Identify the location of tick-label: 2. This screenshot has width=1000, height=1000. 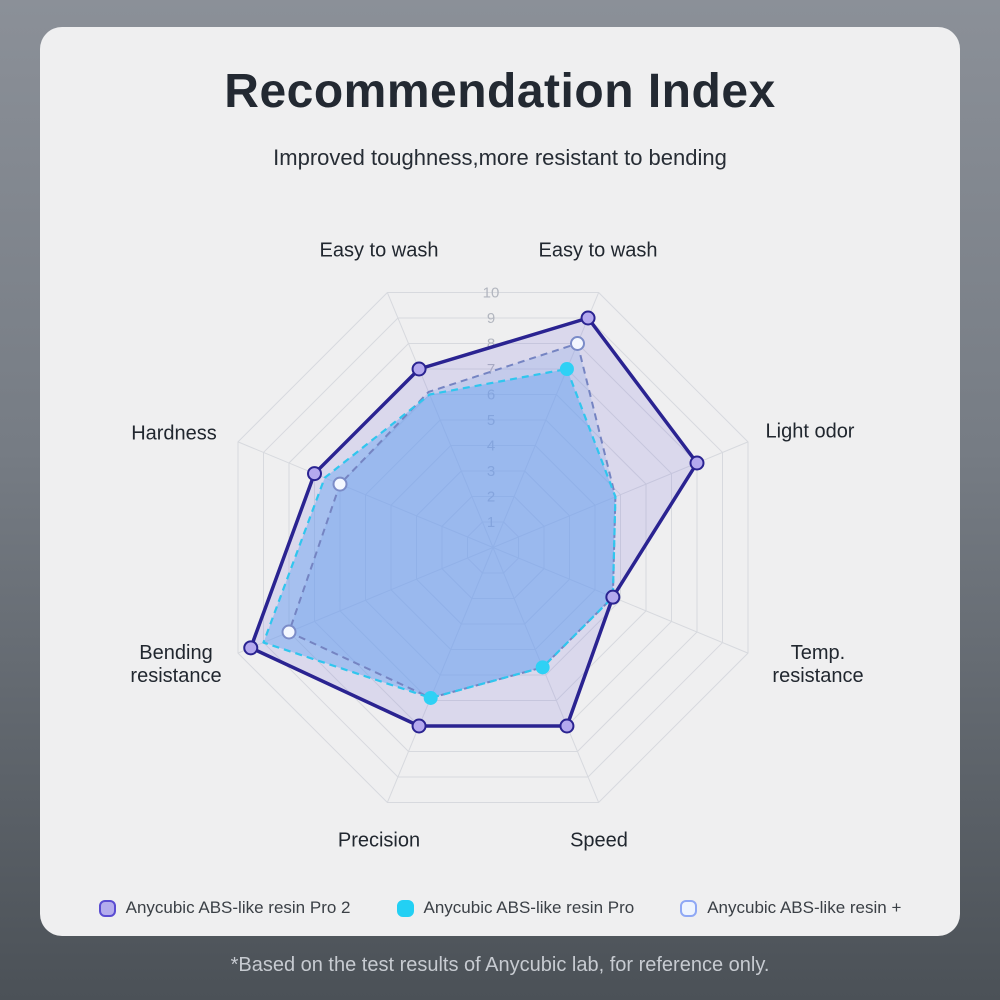
(491, 497).